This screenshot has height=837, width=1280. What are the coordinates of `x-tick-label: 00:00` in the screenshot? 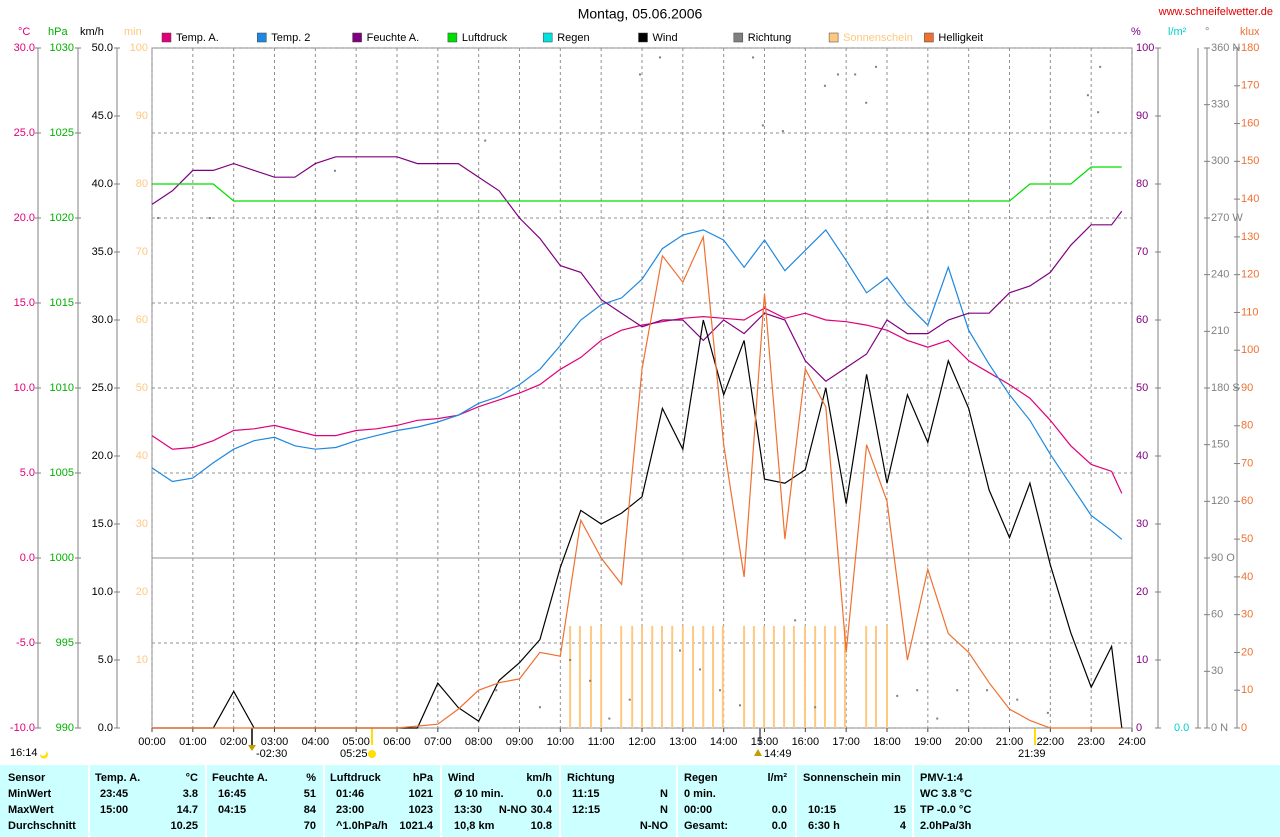 It's located at (152, 742).